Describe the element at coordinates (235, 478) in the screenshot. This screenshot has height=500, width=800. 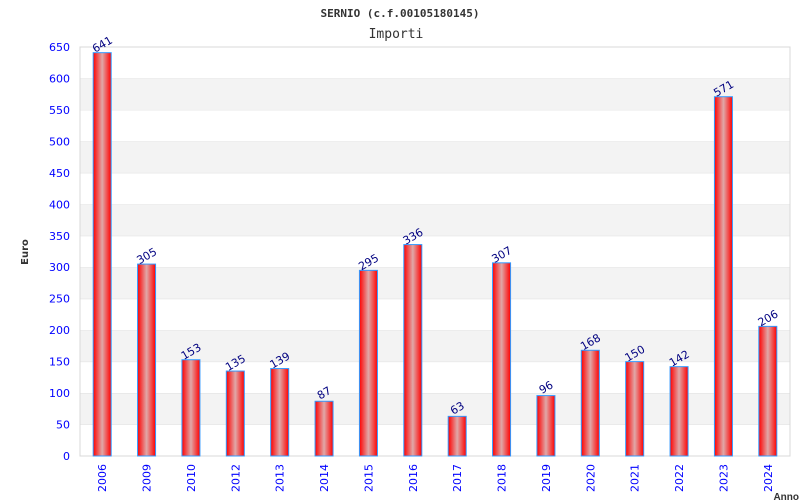
I see `x-tick-label: 2012` at that location.